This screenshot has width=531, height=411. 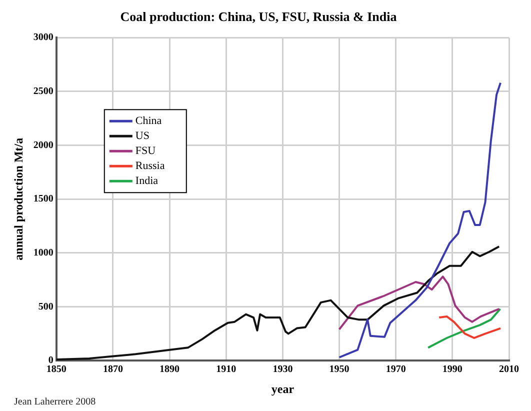 What do you see at coordinates (452, 370) in the screenshot?
I see `x-tick-label: 1990` at bounding box center [452, 370].